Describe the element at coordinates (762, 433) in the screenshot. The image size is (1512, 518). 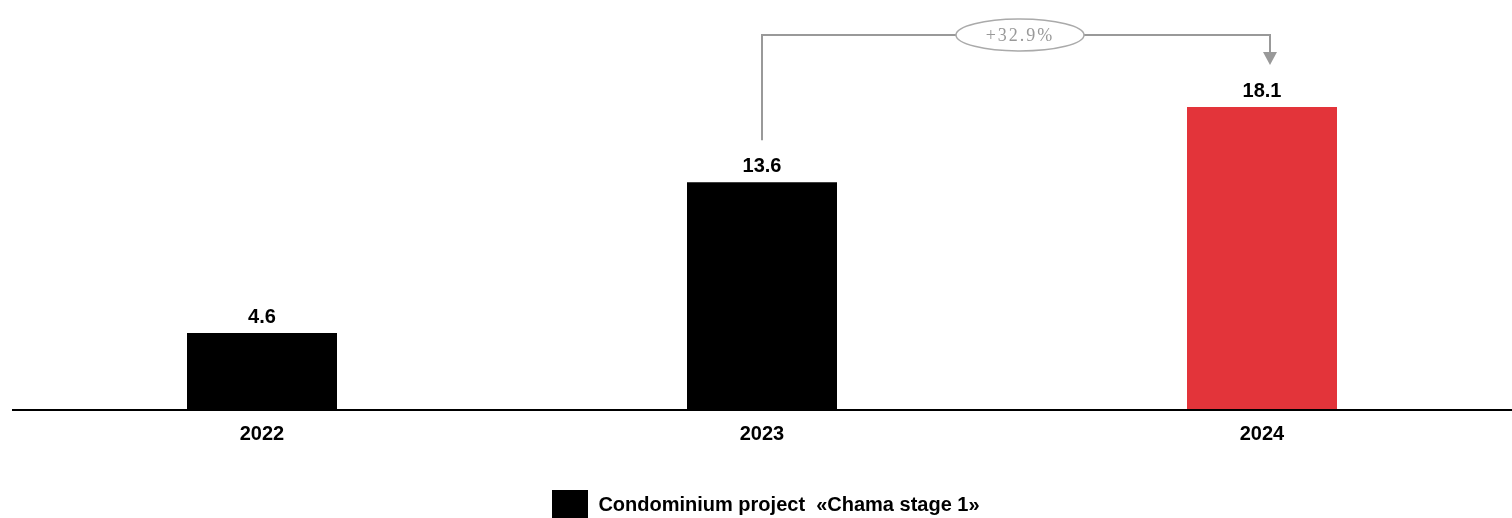
I see `x-tick-label: 2023` at that location.